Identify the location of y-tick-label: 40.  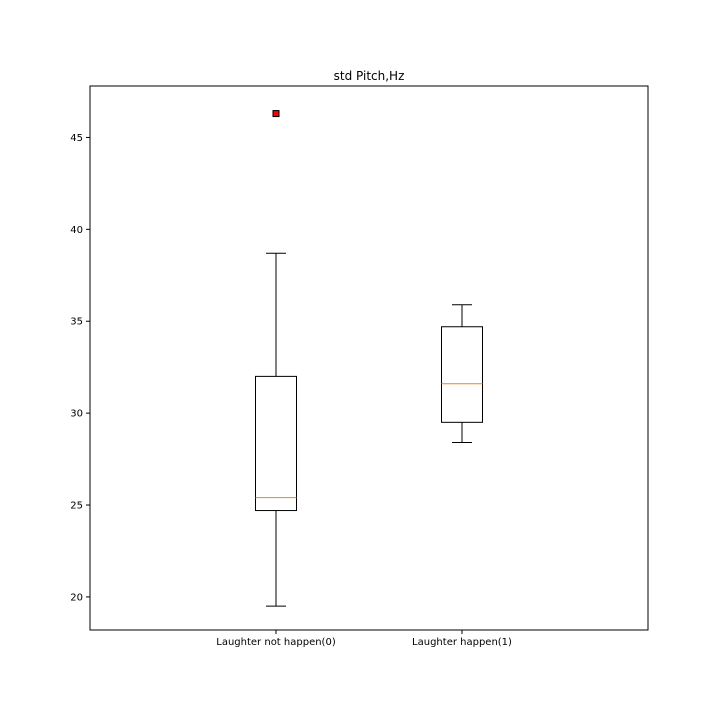
(76, 230).